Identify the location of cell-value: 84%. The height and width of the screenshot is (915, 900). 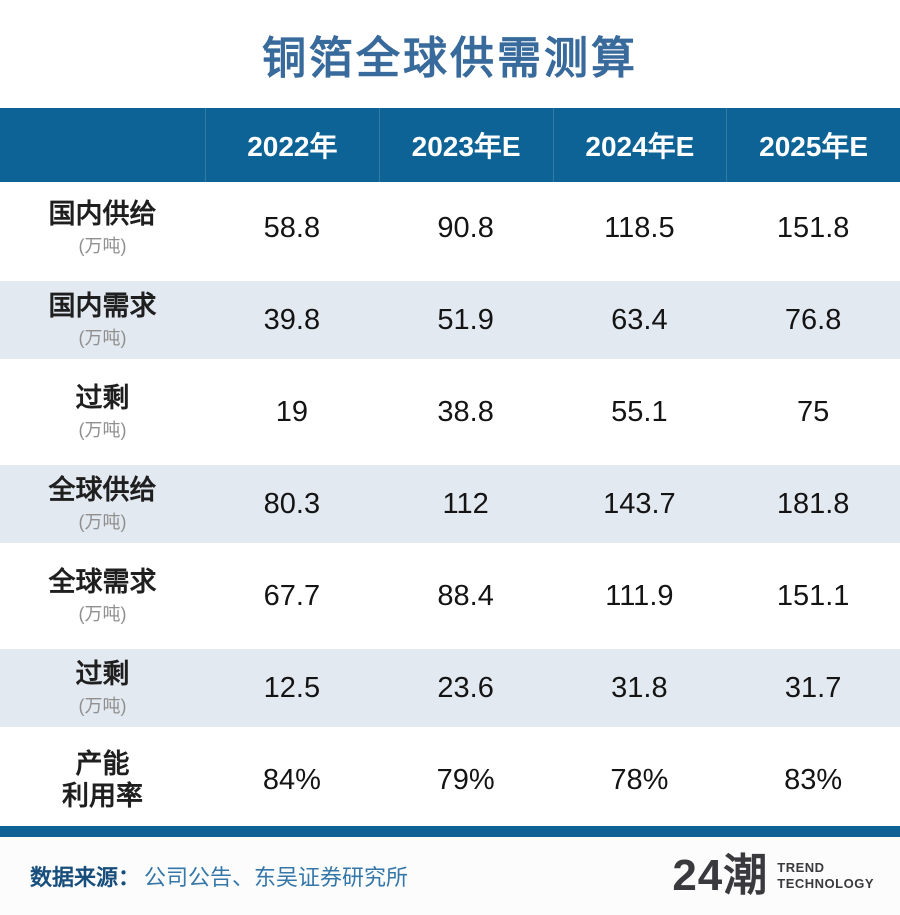
(291, 779).